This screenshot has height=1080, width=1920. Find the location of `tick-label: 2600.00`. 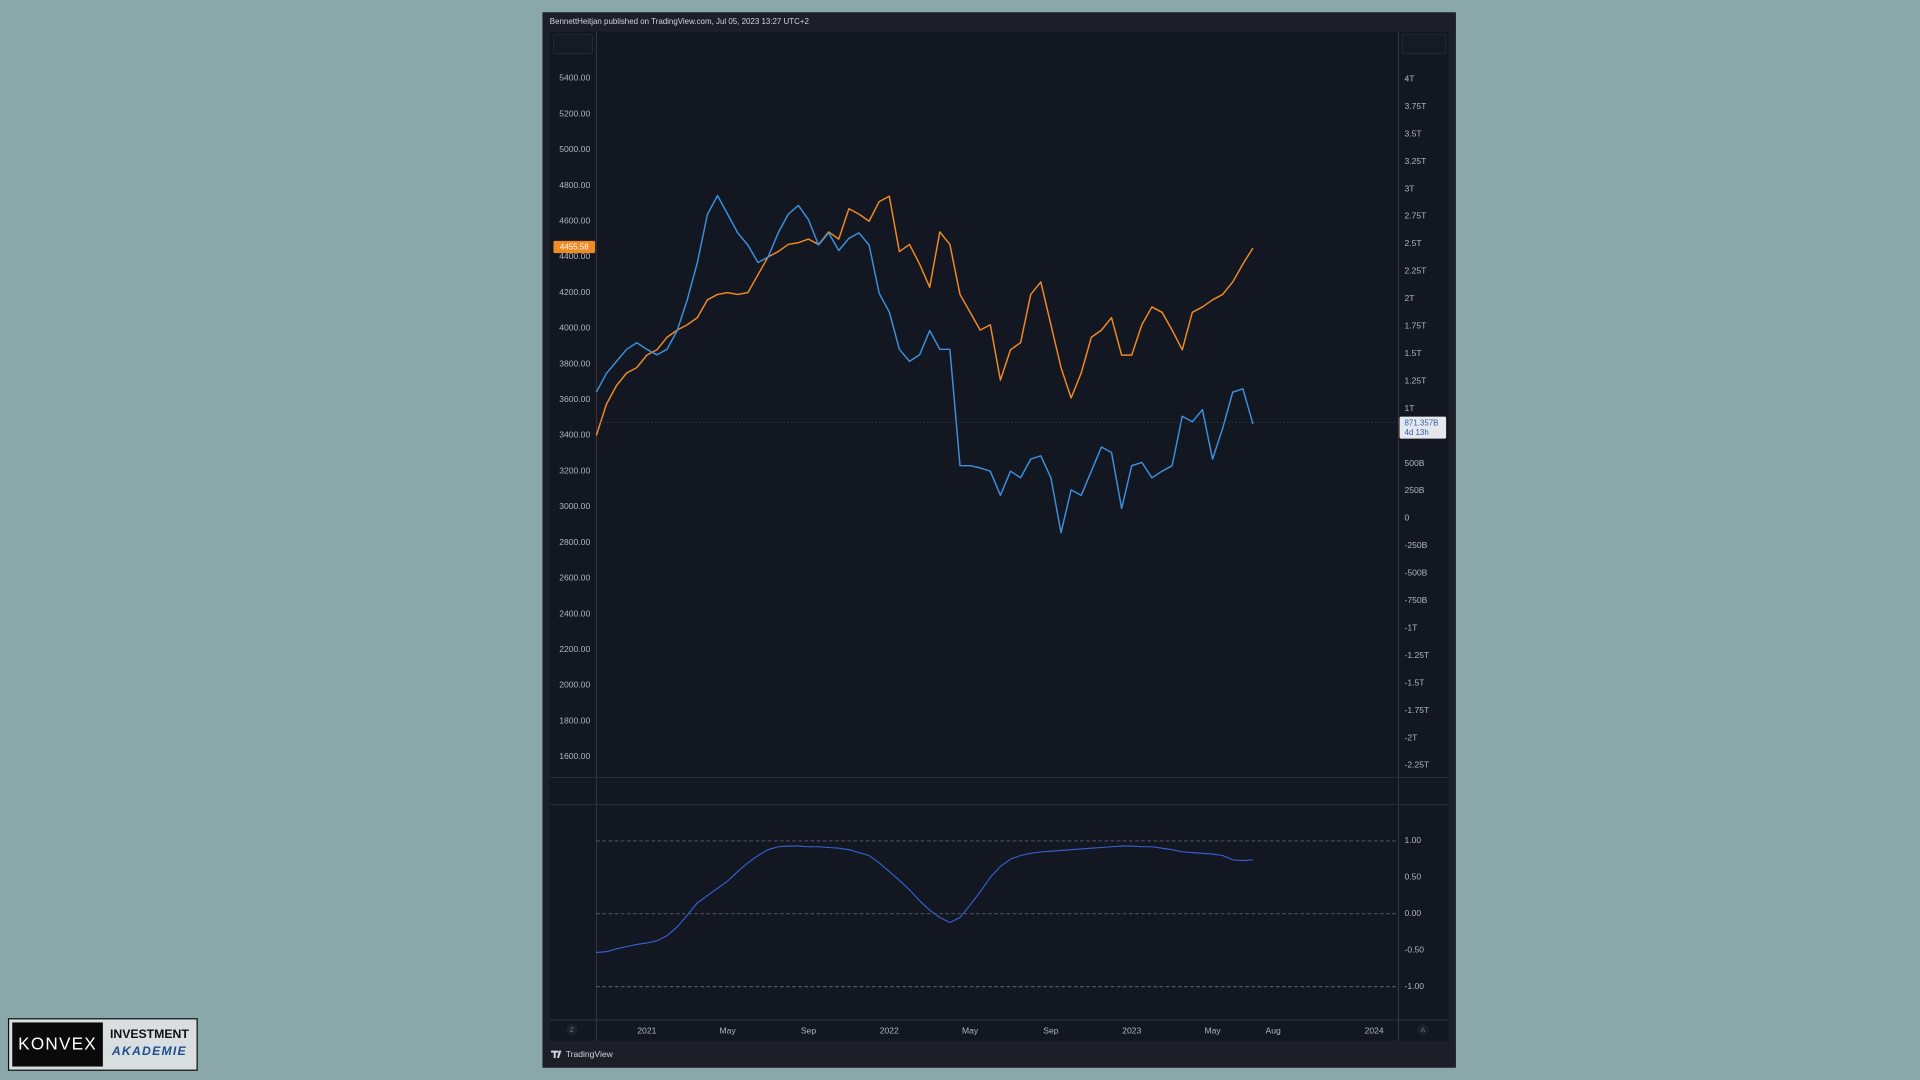

tick-label: 2600.00 is located at coordinates (574, 578).